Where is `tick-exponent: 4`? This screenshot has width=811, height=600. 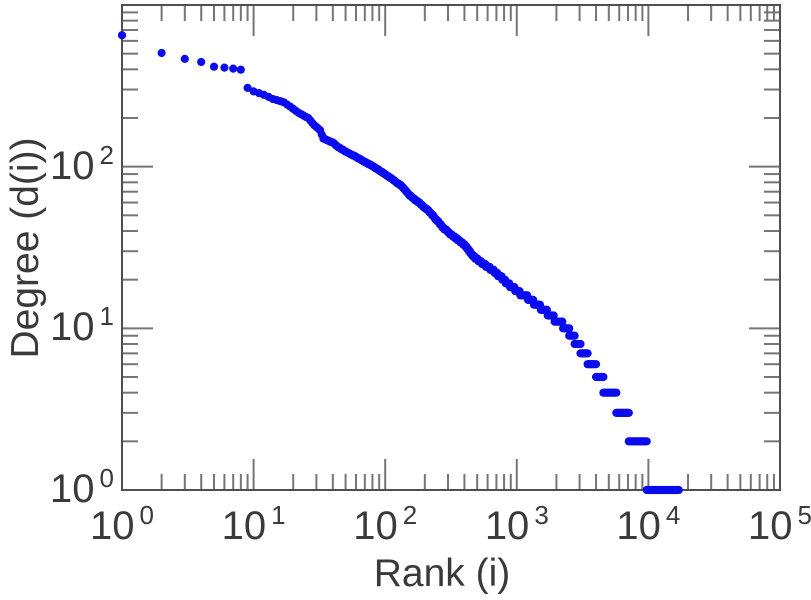
tick-exponent: 4 is located at coordinates (673, 515).